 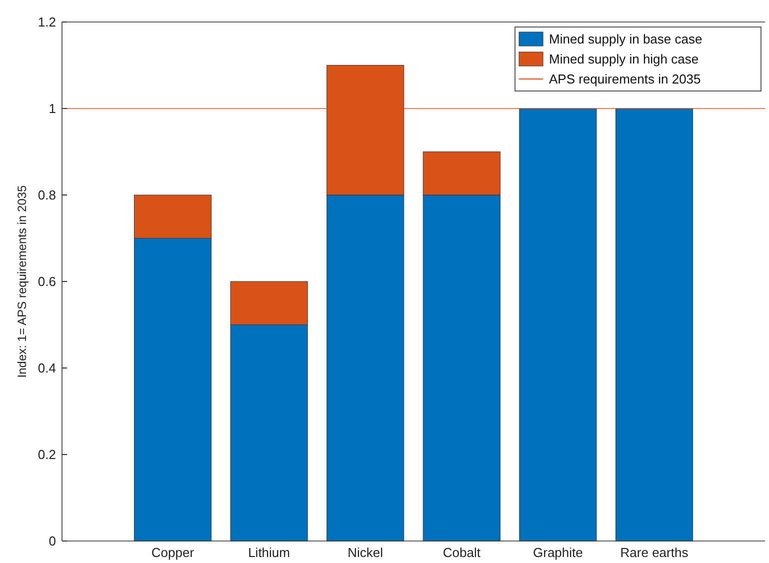 What do you see at coordinates (625, 39) in the screenshot?
I see `legend-label: Mined supply in base case` at bounding box center [625, 39].